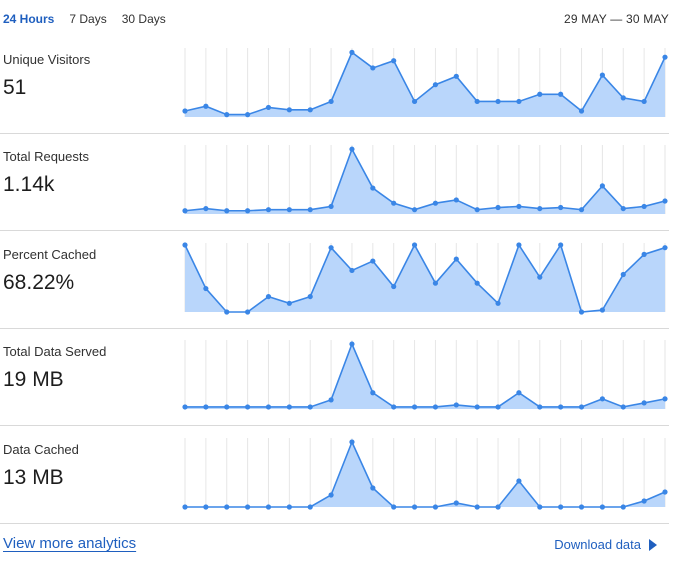 The width and height of the screenshot is (679, 561). What do you see at coordinates (143, 19) in the screenshot?
I see `tab-30-days: 30 Days` at bounding box center [143, 19].